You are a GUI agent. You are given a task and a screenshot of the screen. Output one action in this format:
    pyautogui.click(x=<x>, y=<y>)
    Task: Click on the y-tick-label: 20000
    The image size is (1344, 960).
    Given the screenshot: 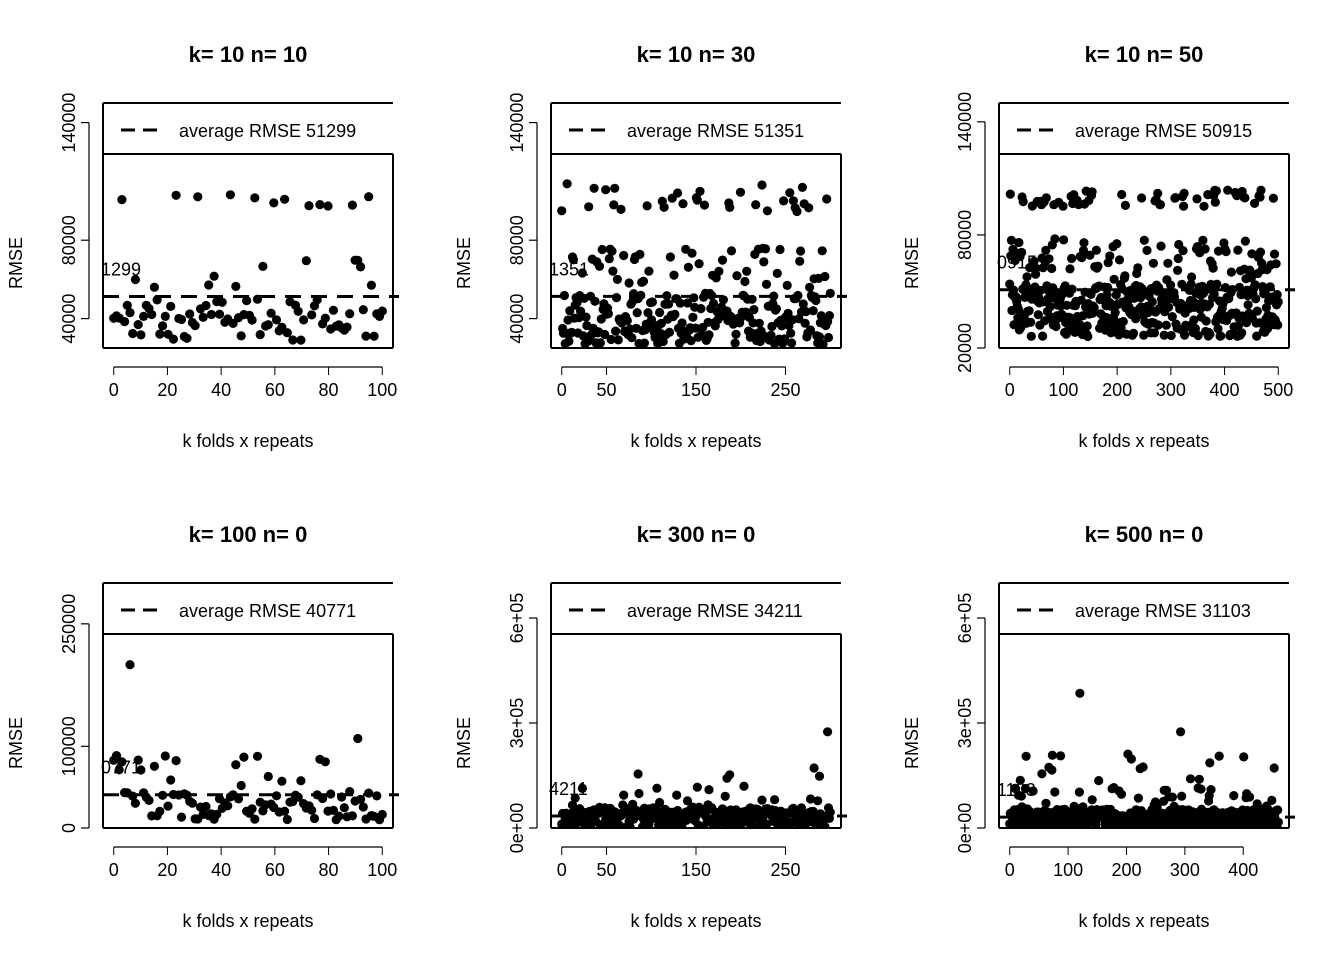 What is the action you would take?
    pyautogui.click(x=965, y=348)
    